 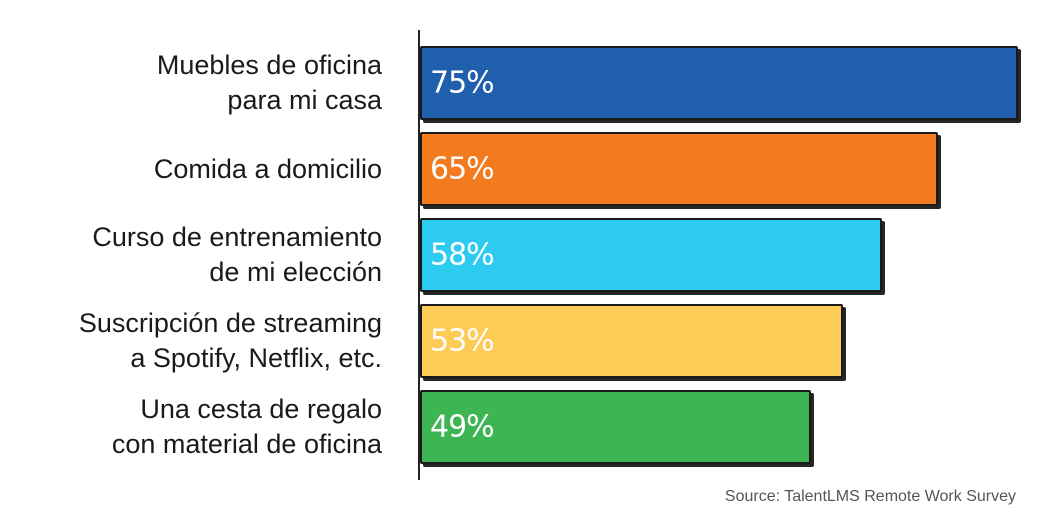 I want to click on category-label: Curso de entrenamiento de mi elección, so click(x=202, y=255).